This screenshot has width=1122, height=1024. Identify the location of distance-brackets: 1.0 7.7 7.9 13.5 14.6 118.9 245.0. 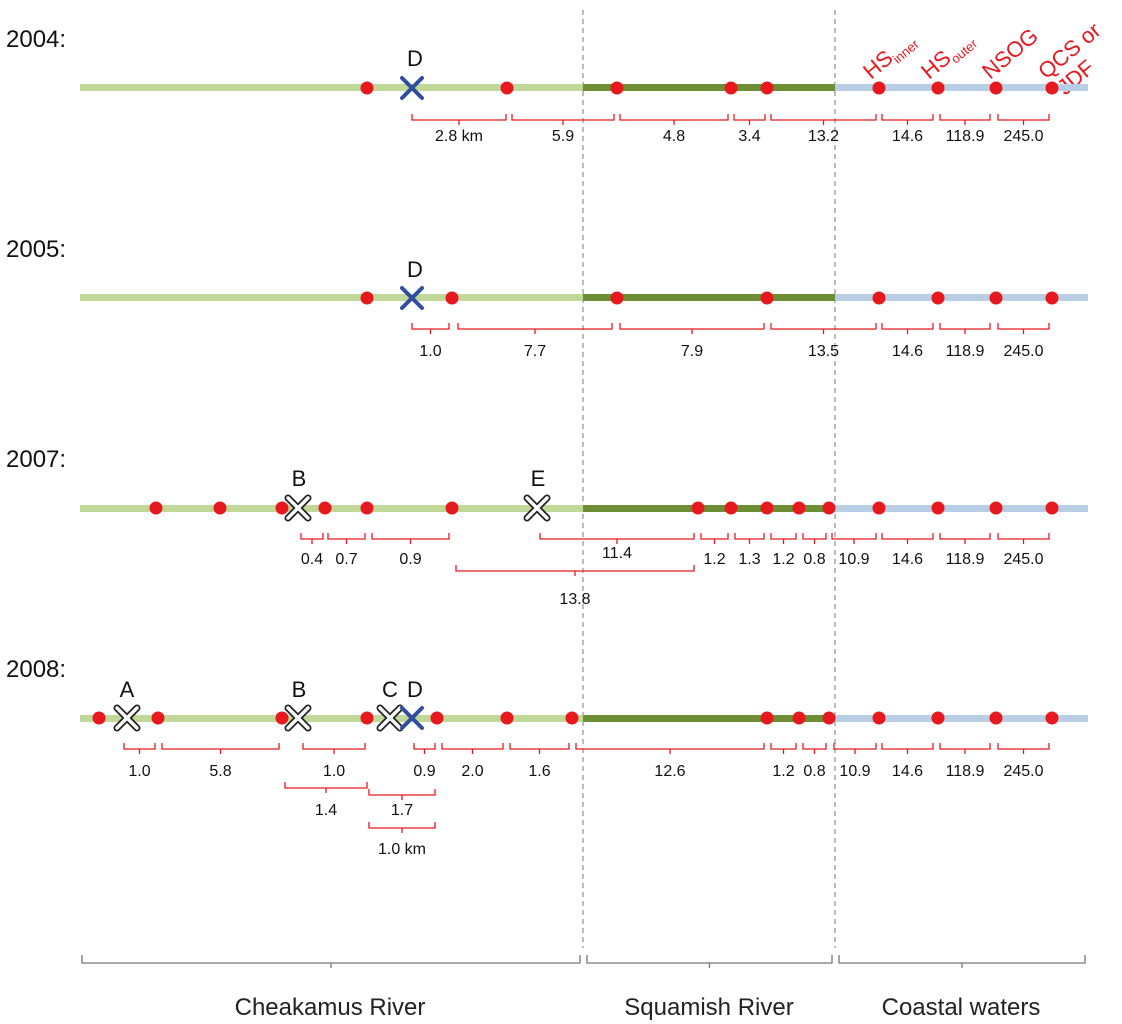
(730, 341).